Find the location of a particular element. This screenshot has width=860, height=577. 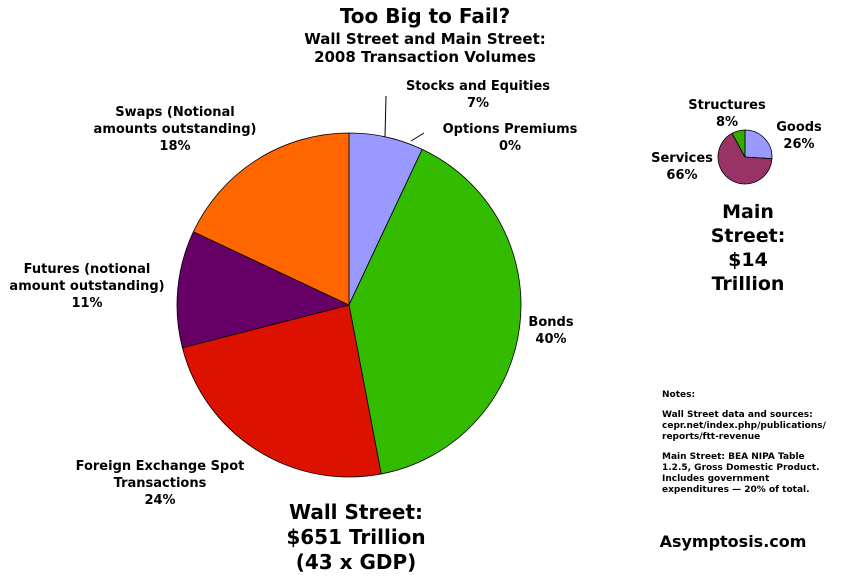

caption: Wall Street: $651 Trillion (43 x GDP) is located at coordinates (356, 537).